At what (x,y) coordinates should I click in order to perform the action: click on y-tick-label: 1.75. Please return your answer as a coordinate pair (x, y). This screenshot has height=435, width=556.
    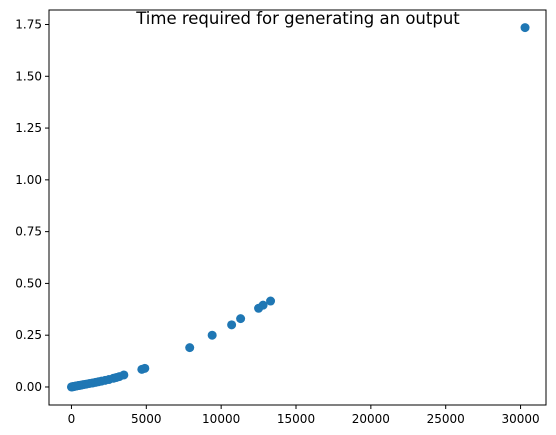
    Looking at the image, I should click on (28, 24).